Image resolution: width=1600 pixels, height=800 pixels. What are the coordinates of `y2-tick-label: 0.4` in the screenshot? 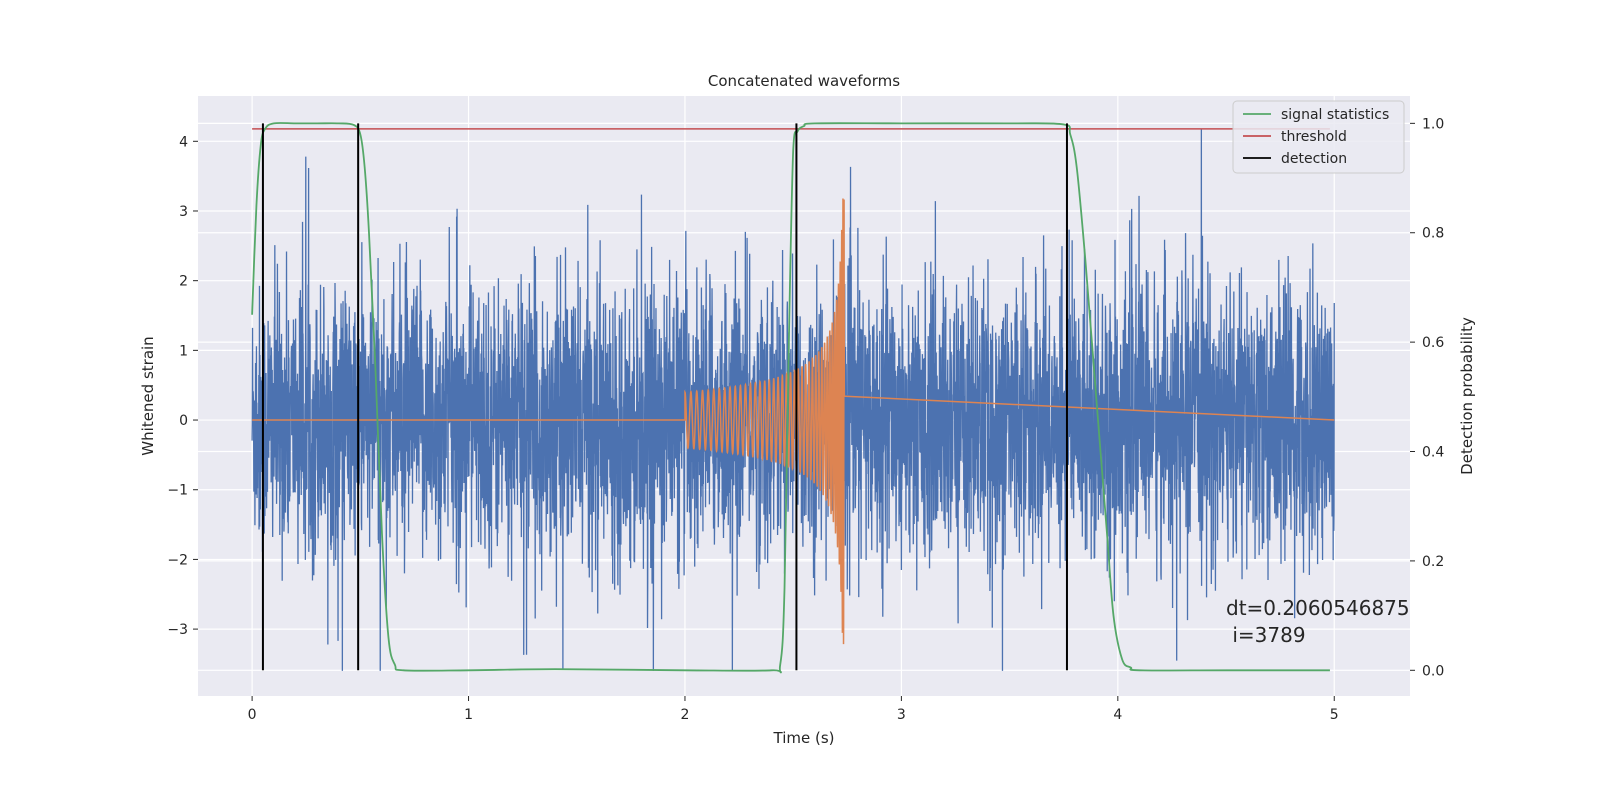 It's located at (1433, 453).